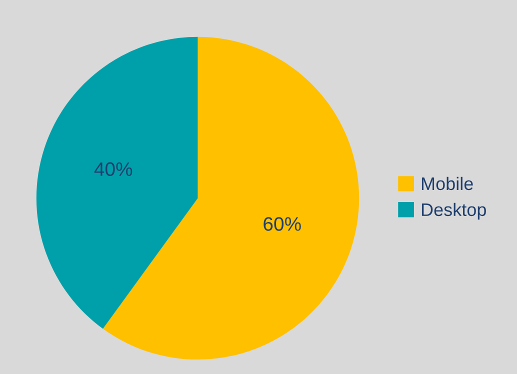 The height and width of the screenshot is (374, 517). What do you see at coordinates (454, 211) in the screenshot?
I see `legend-label: Desktop` at bounding box center [454, 211].